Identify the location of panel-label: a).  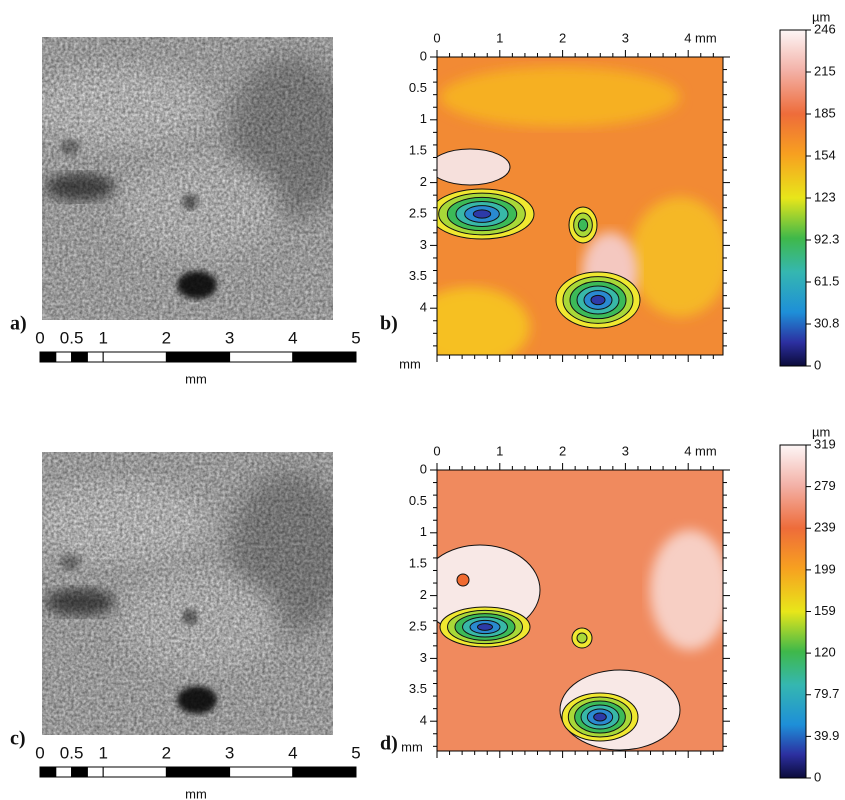
(18, 324).